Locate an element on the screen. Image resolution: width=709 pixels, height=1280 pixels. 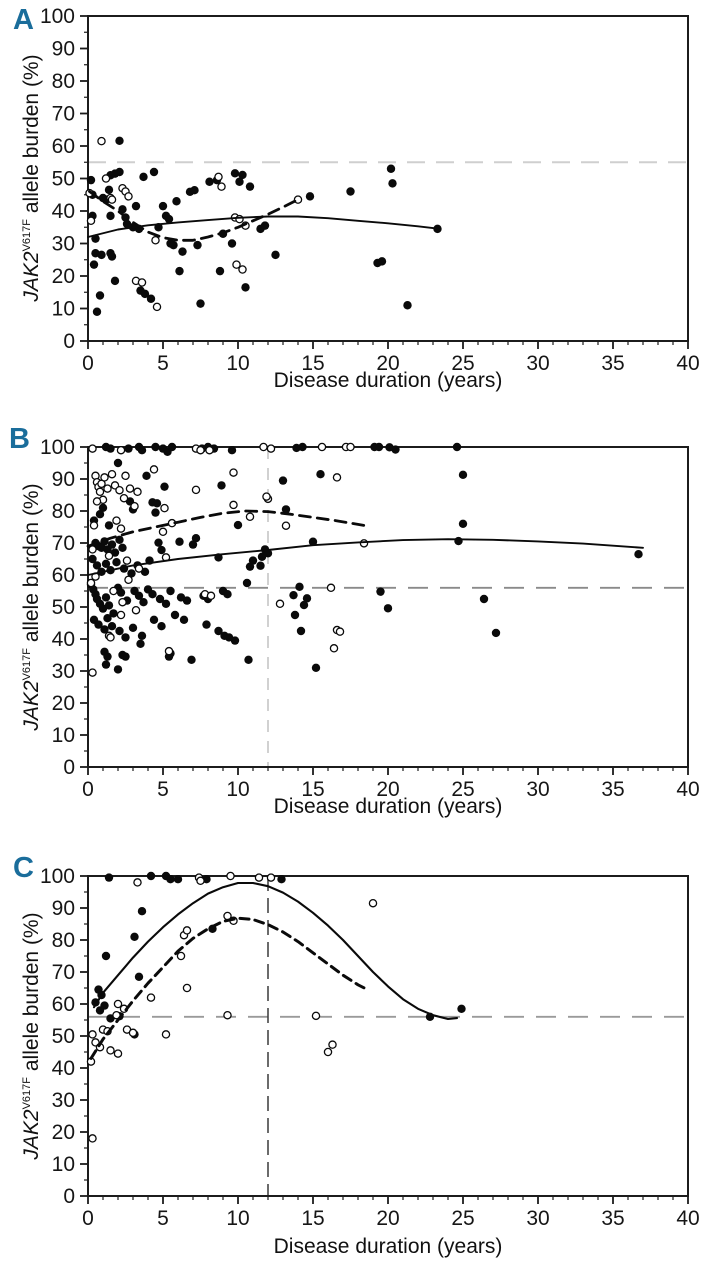
panel-b-letter: B is located at coordinates (19, 439).